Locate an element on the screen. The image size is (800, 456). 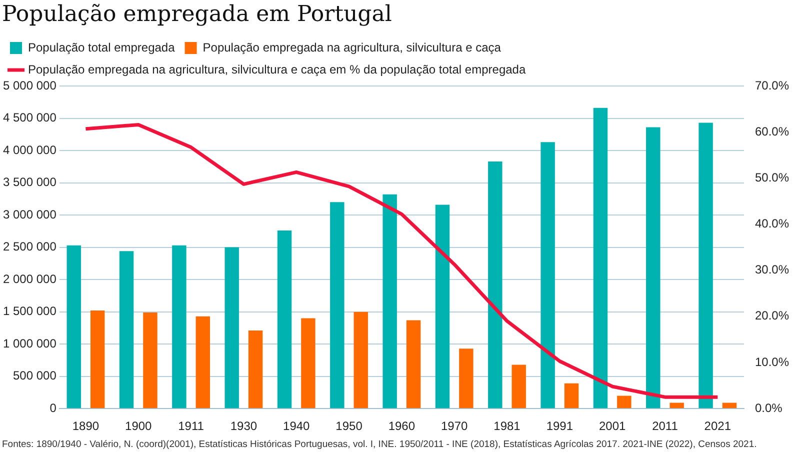
y-tick-label: 2 500 000 is located at coordinates (29, 247).